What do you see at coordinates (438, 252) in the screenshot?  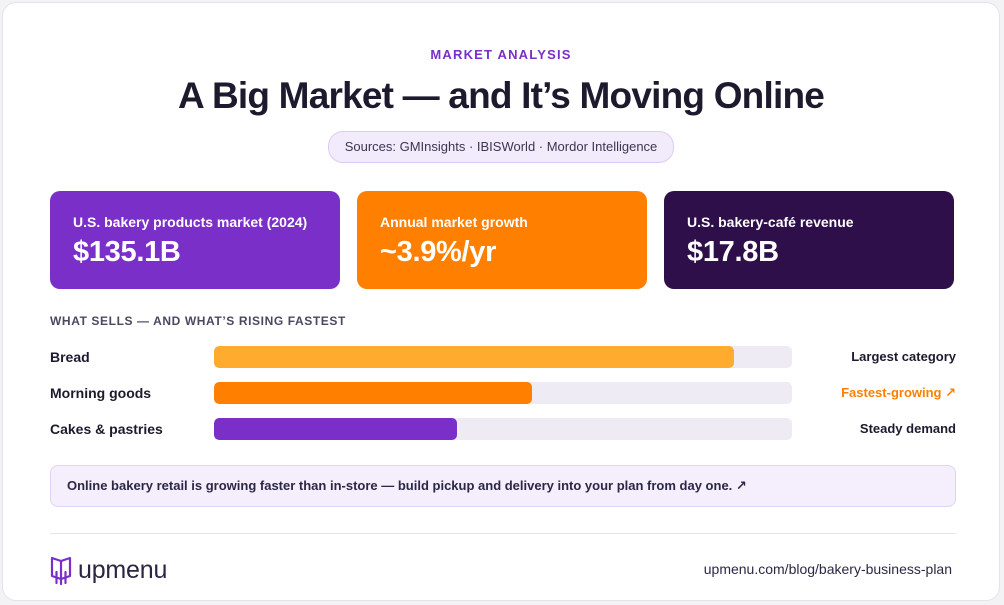 I see `stat-value: ~3.9%/yr` at bounding box center [438, 252].